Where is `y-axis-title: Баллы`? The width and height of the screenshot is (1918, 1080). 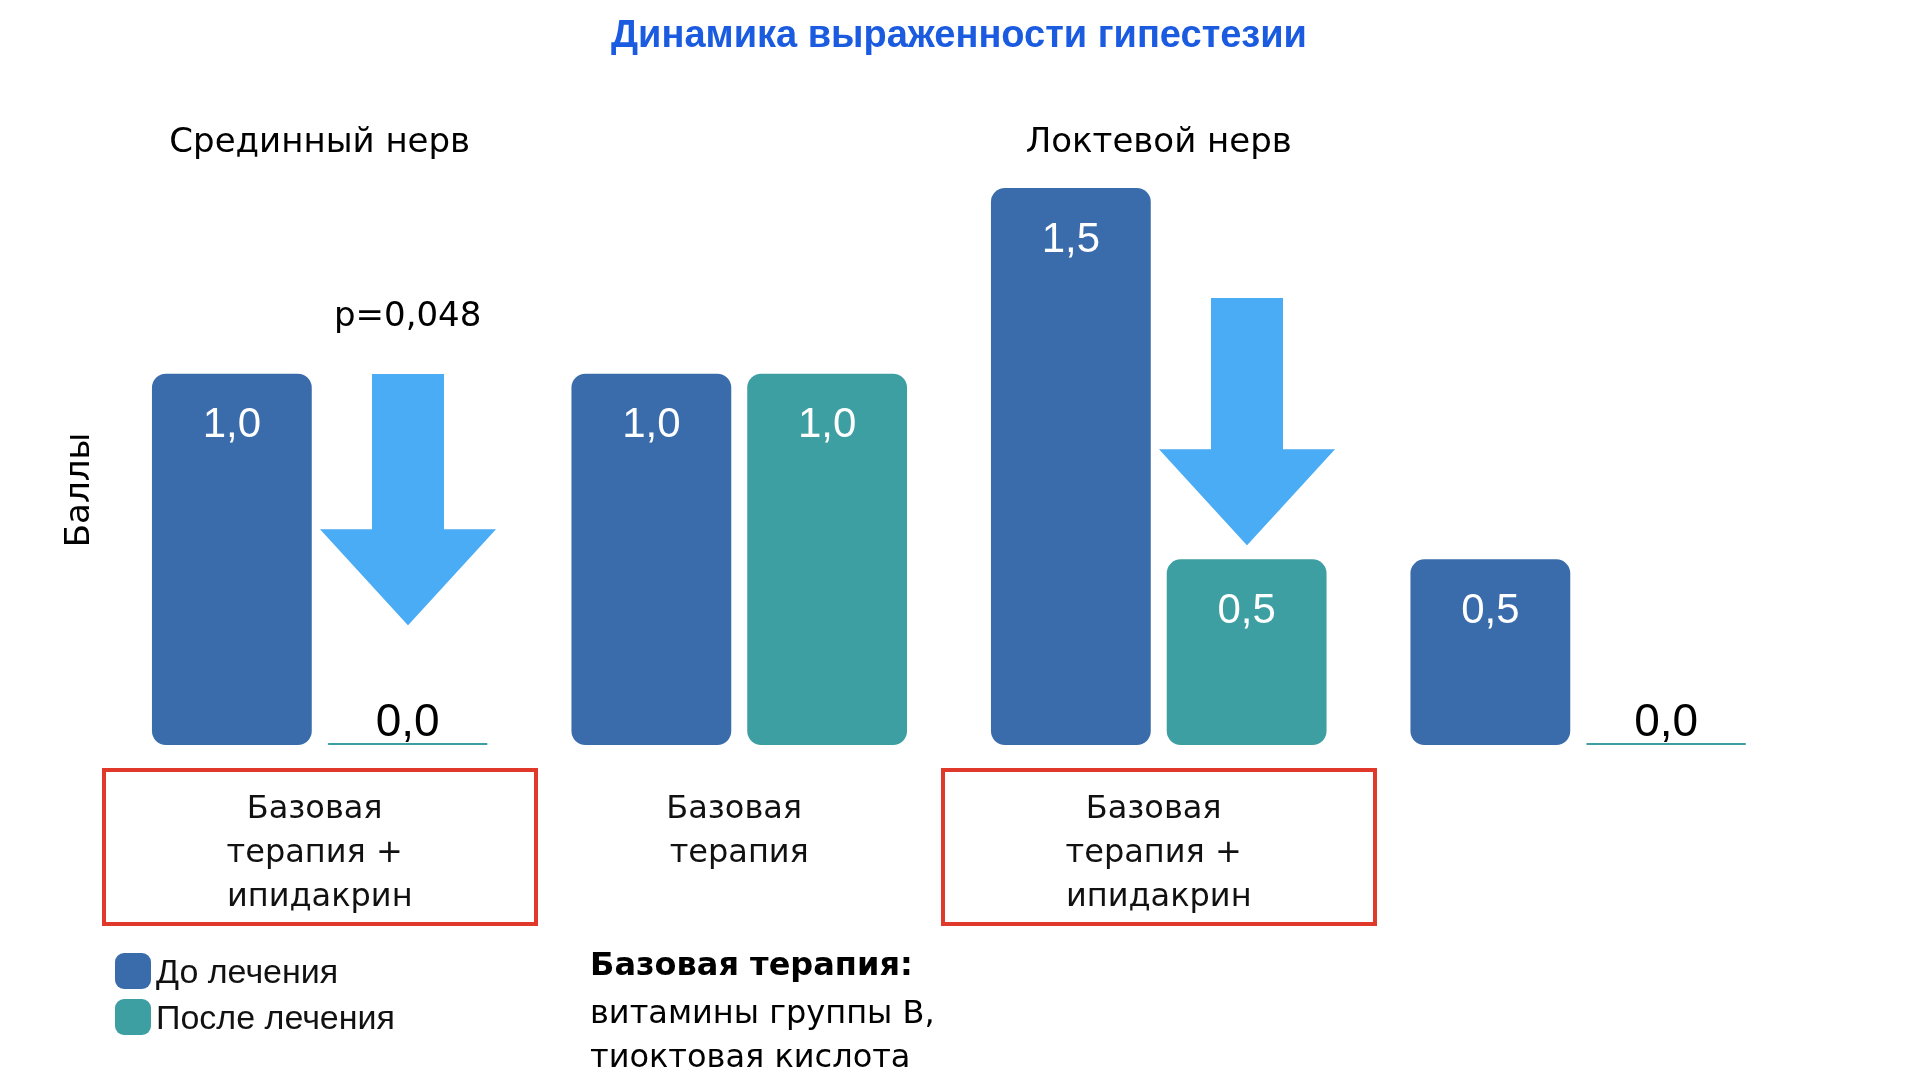 y-axis-title: Баллы is located at coordinates (77, 490).